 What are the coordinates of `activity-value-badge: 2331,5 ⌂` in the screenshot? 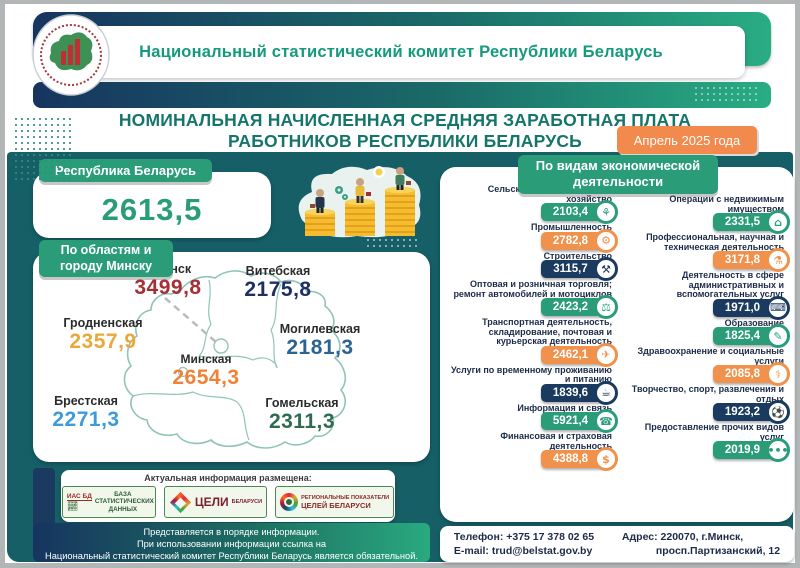 It's located at (751, 222).